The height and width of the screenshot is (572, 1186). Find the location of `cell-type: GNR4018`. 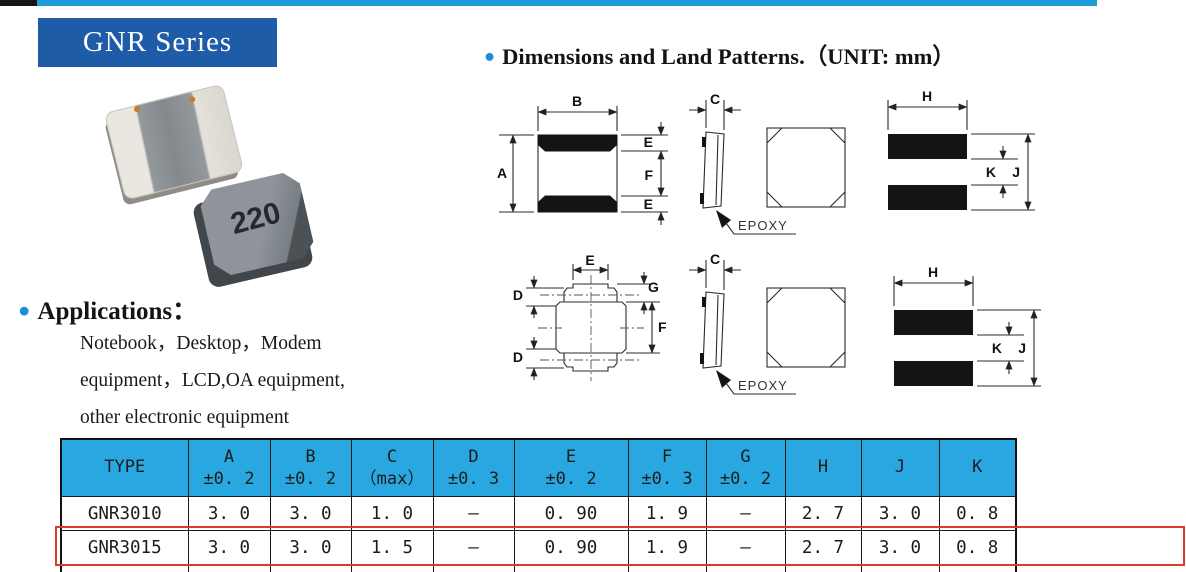

cell-type: GNR4018 is located at coordinates (124, 568).